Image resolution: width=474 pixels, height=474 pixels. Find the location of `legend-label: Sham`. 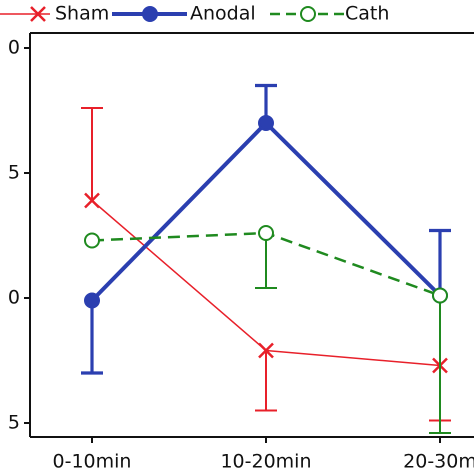

legend-label: Sham is located at coordinates (82, 14).